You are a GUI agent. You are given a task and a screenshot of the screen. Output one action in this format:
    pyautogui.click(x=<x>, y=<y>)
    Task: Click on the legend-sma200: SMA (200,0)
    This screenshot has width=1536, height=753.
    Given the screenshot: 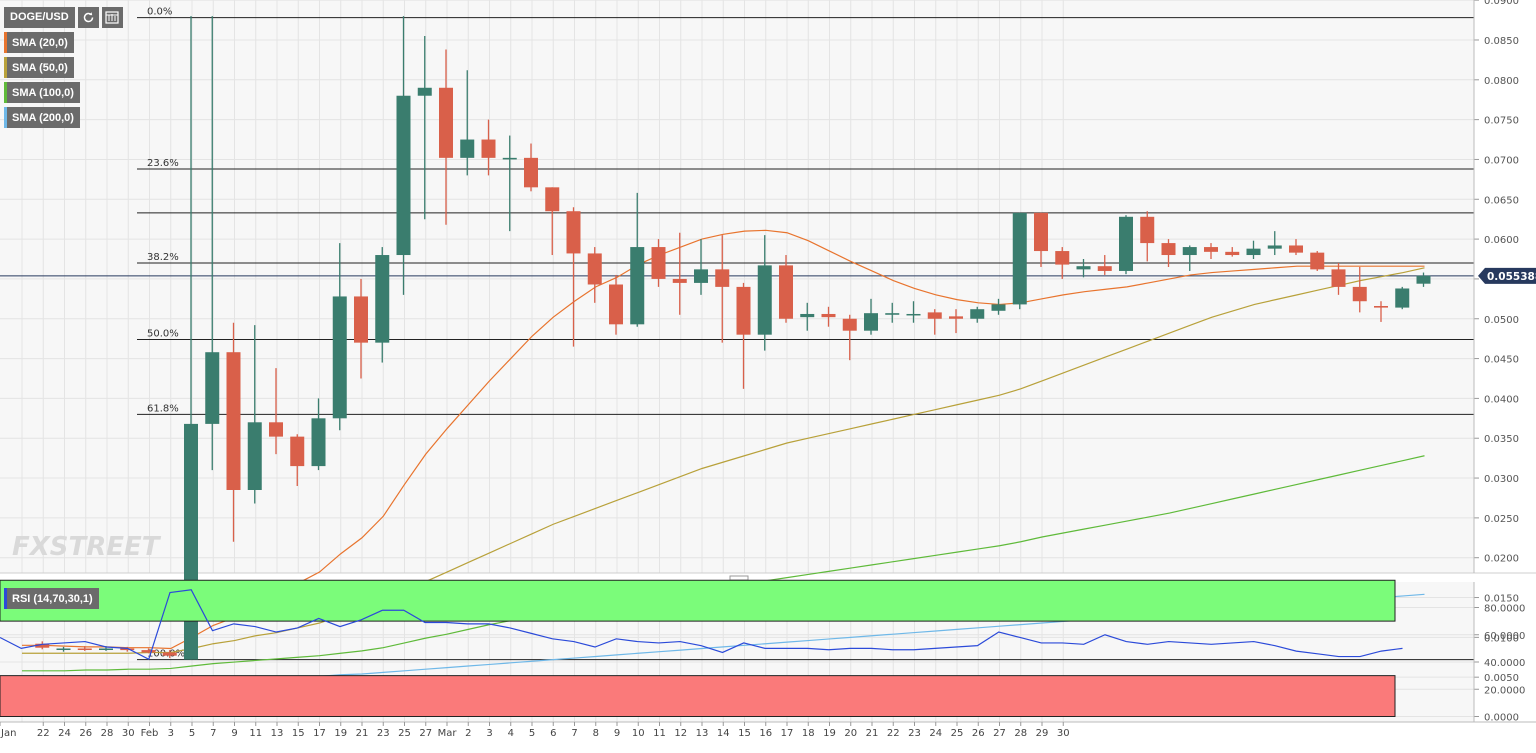 What is the action you would take?
    pyautogui.click(x=42, y=117)
    